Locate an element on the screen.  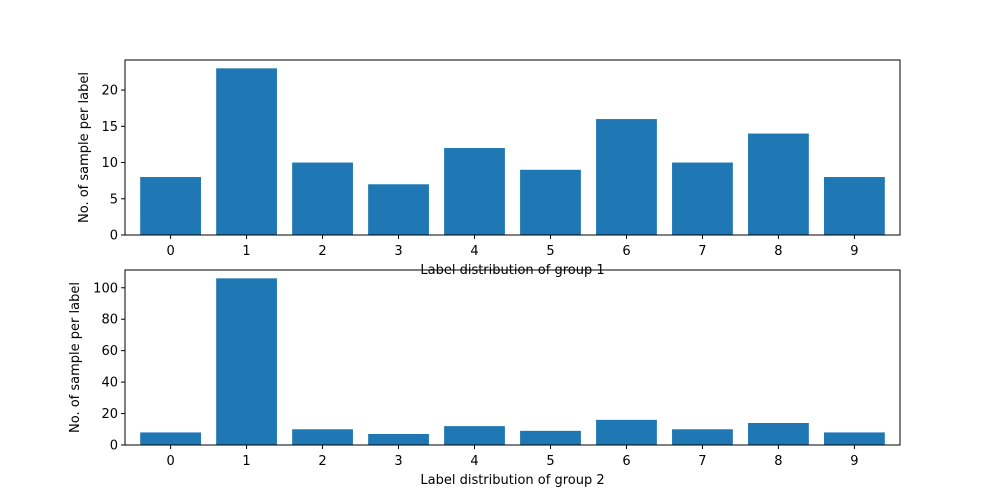
y-axis-label-group-1: No. of sample per label is located at coordinates (84, 147).